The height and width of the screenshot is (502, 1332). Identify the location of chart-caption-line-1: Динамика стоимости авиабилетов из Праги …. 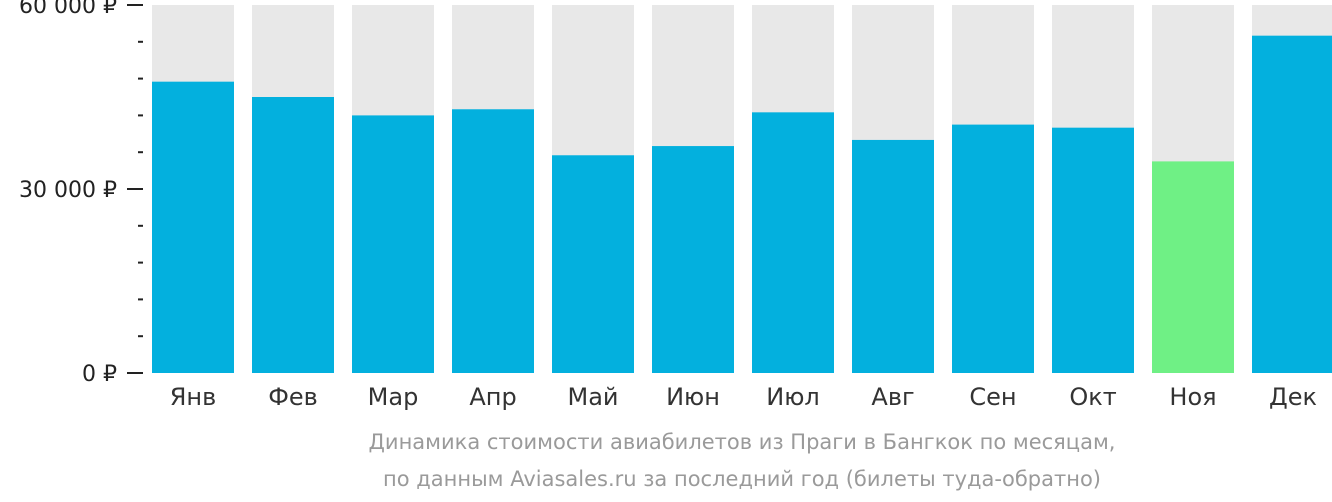
(742, 442).